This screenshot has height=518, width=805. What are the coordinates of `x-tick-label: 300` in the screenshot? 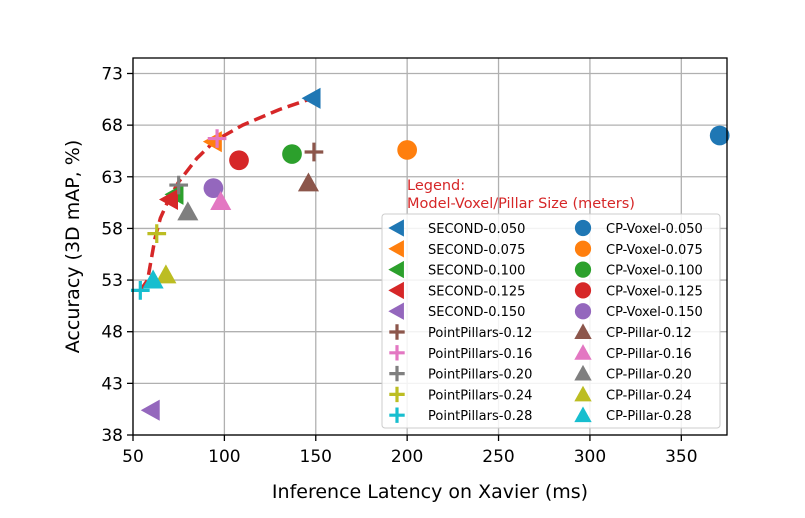 It's located at (590, 457).